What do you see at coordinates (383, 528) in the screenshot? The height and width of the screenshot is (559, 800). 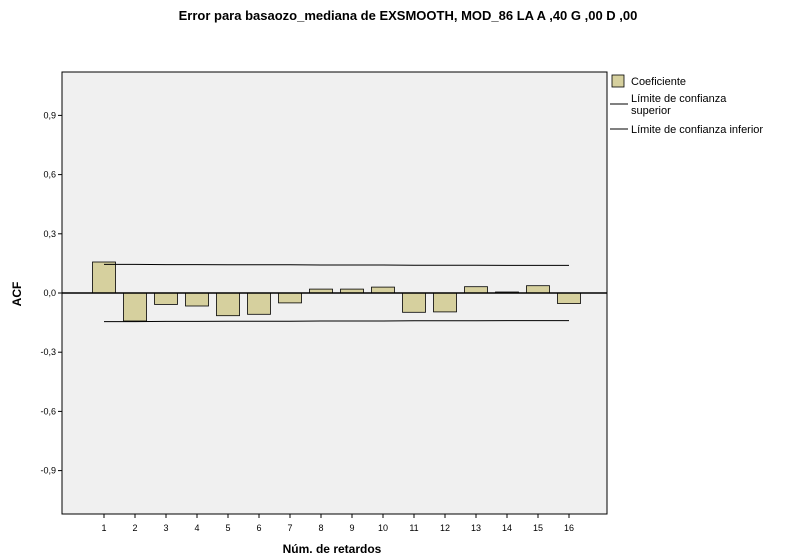 I see `x-tick-label: 10` at bounding box center [383, 528].